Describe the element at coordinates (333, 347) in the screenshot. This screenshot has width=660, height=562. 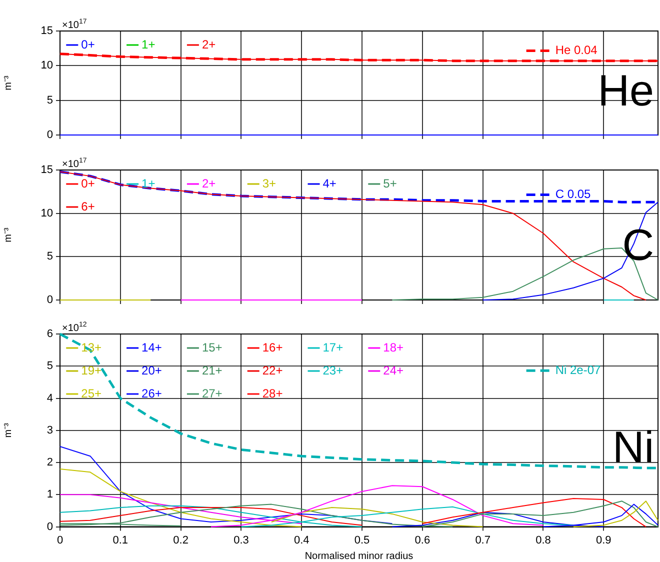
I see `legend-label: 17+` at that location.